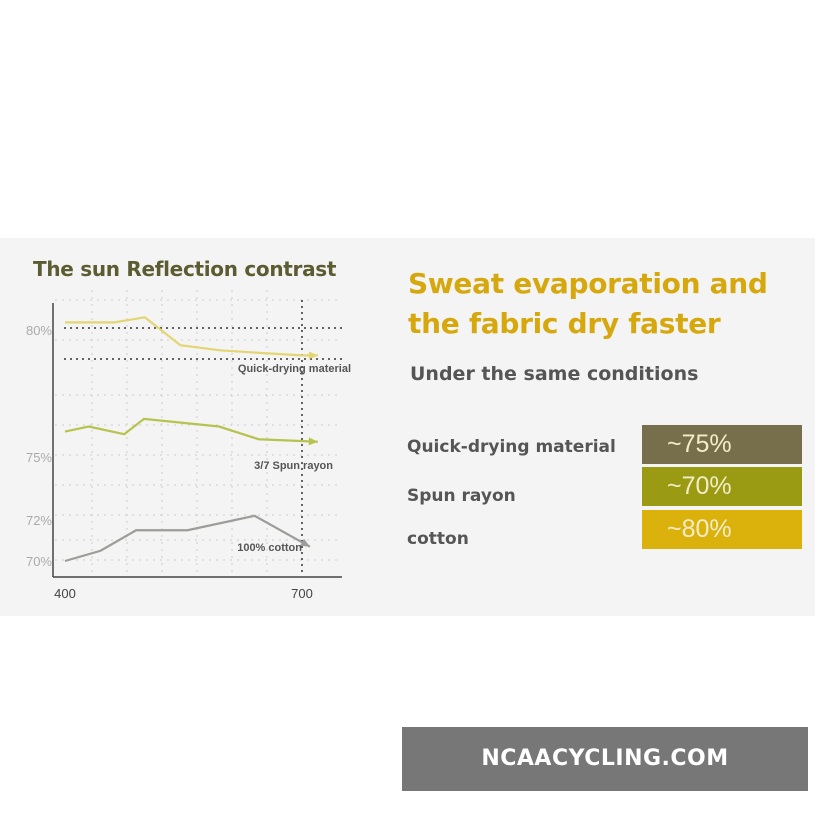  Describe the element at coordinates (39, 520) in the screenshot. I see `y-tick-label: 72%` at that location.